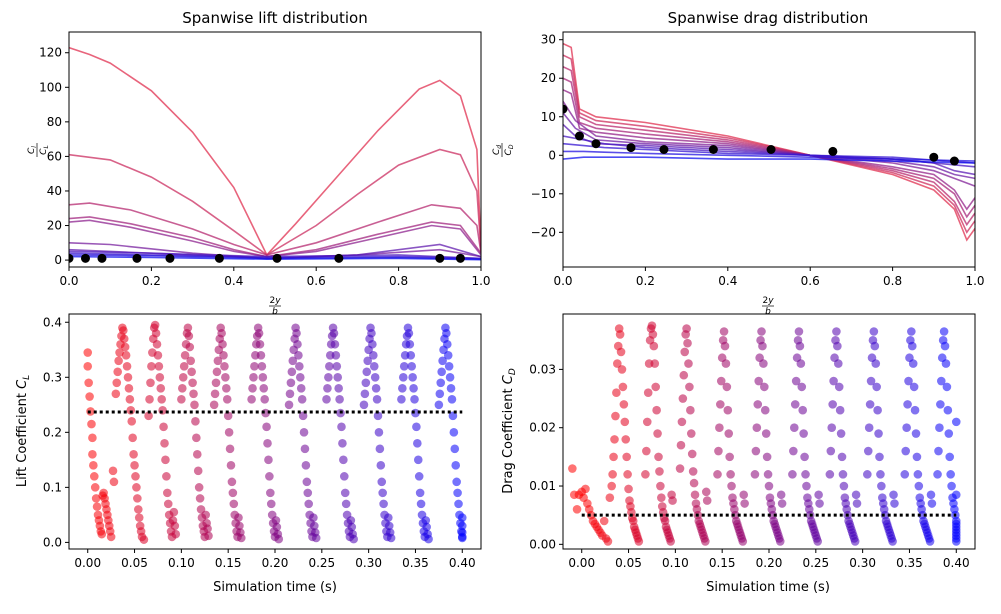 This screenshot has width=1001, height=614. What do you see at coordinates (275, 151) in the screenshot?
I see `series-line` at bounding box center [275, 151].